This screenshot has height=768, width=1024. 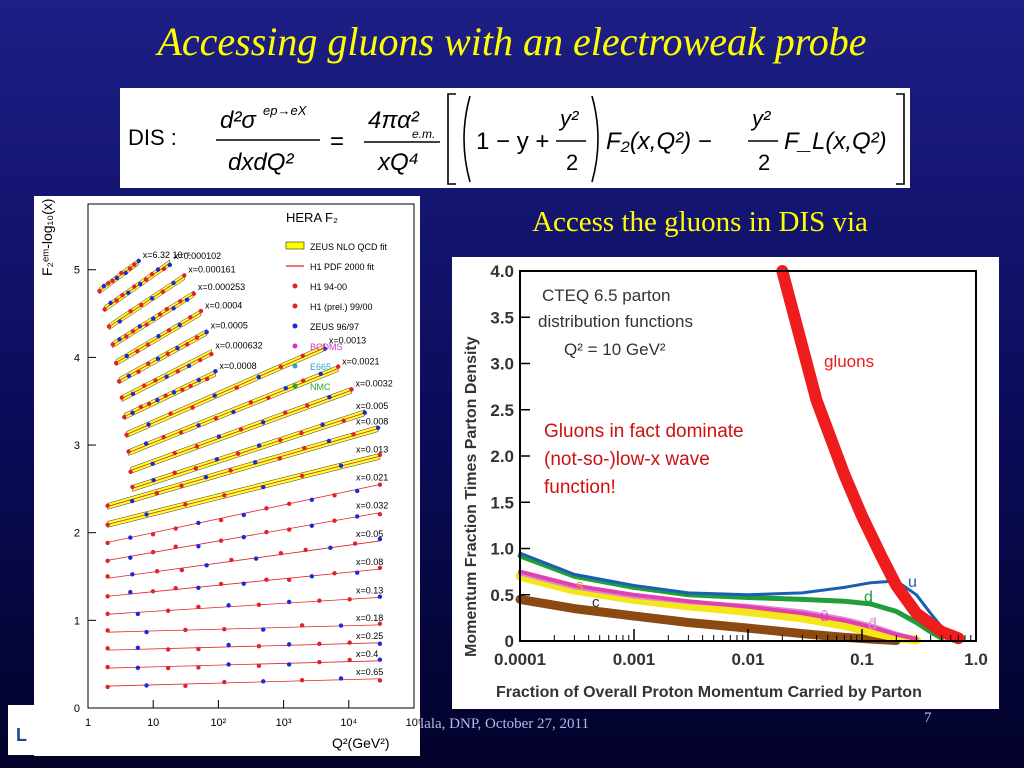 I want to click on cteq-title-line1: CTEQ 6.5 parton, so click(x=606, y=295).